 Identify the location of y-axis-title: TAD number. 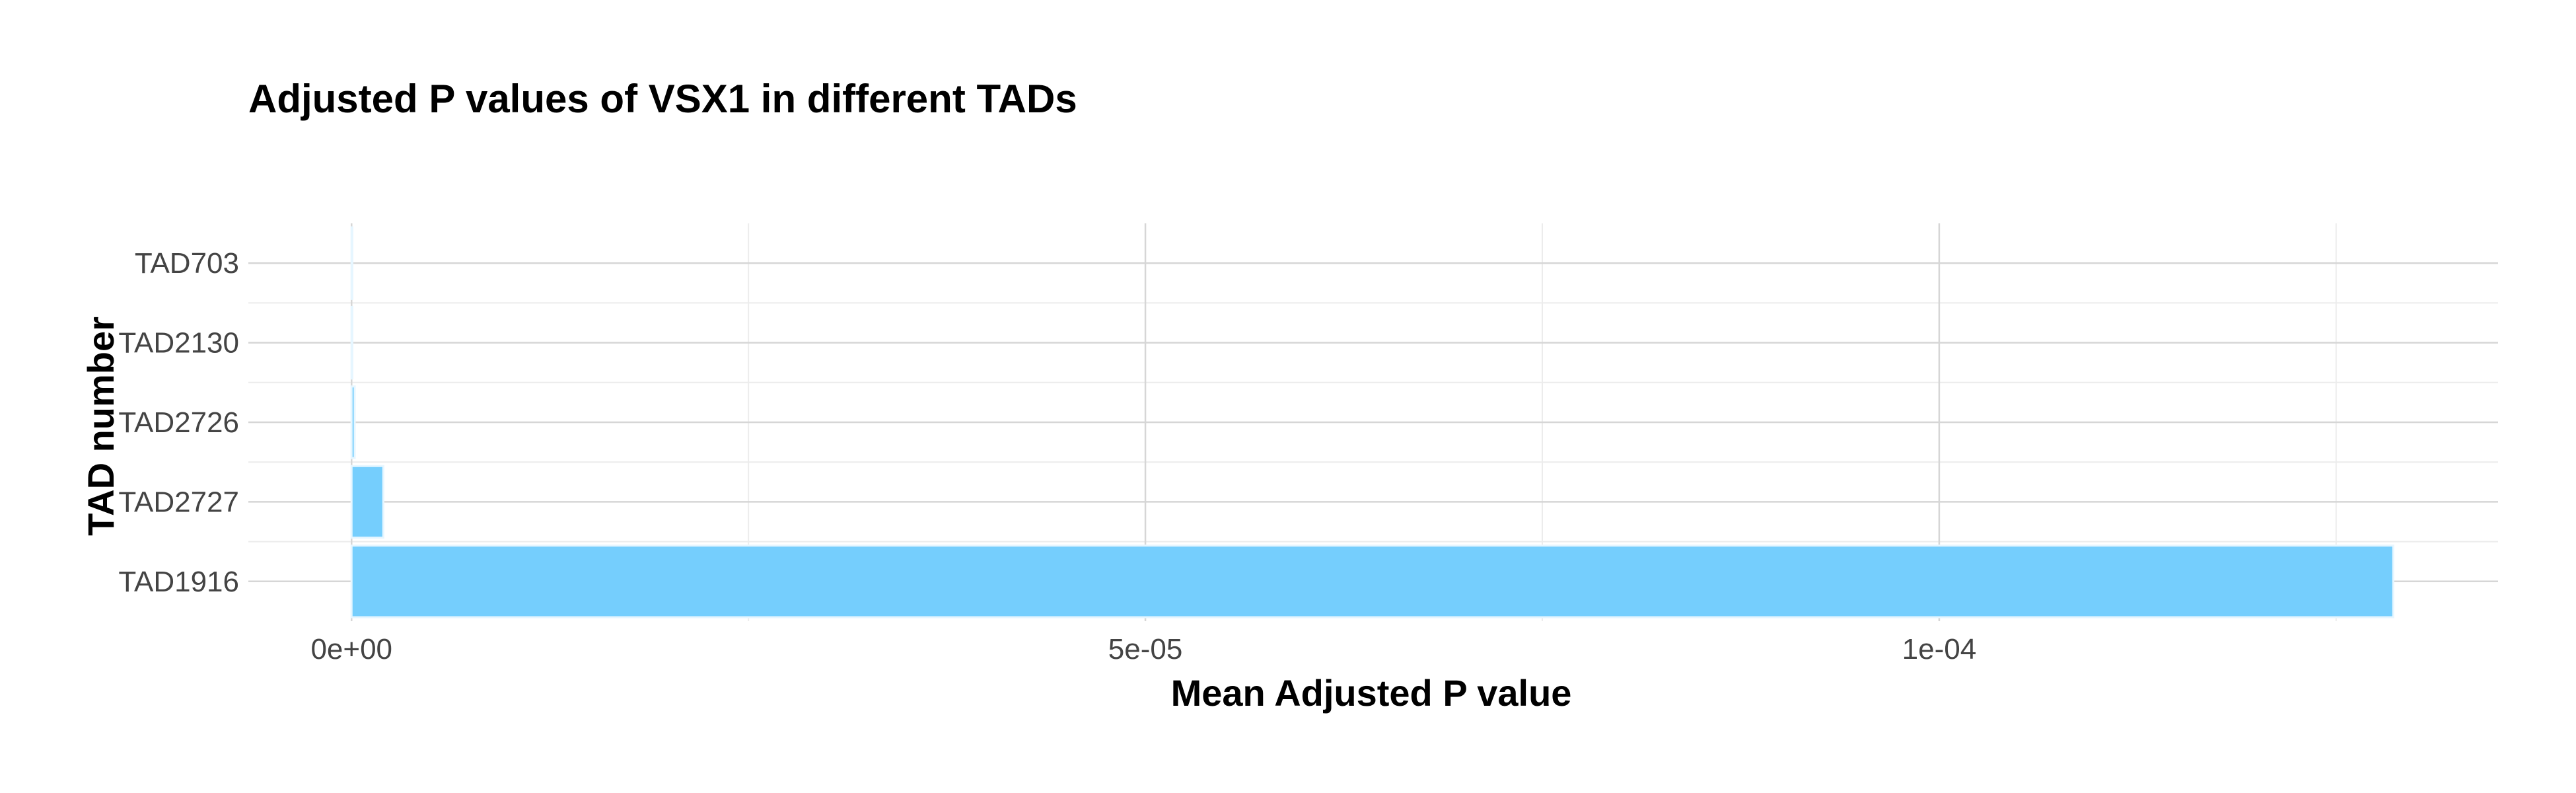
(101, 427).